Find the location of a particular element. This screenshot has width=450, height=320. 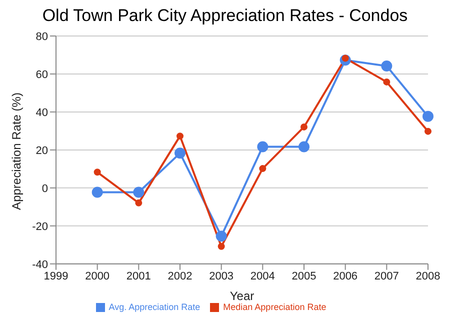

y-tick-label: 60 is located at coordinates (42, 74).